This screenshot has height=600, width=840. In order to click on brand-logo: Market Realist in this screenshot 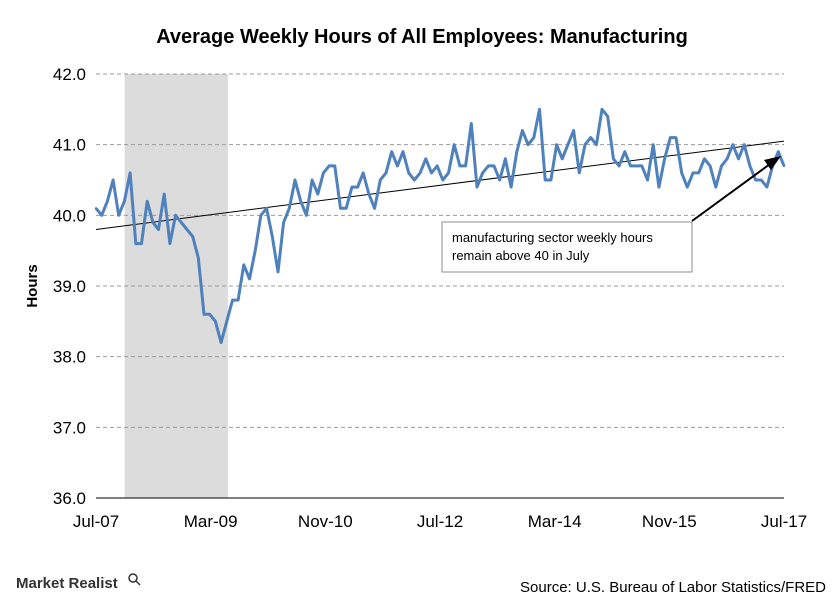, I will do `click(78, 582)`.